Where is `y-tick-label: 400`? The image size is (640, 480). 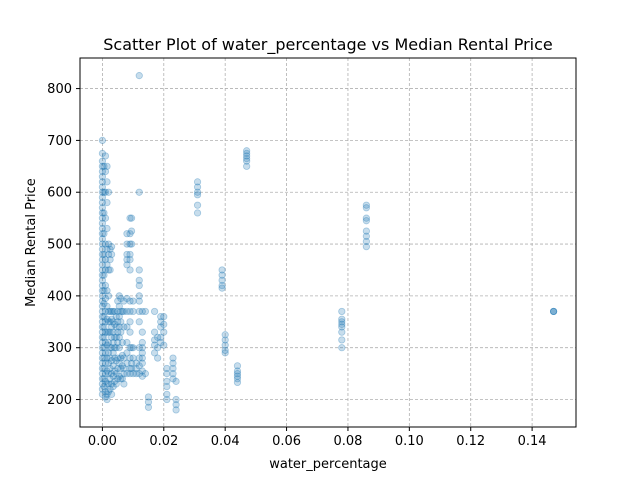
y-tick-label: 400 is located at coordinates (59, 296).